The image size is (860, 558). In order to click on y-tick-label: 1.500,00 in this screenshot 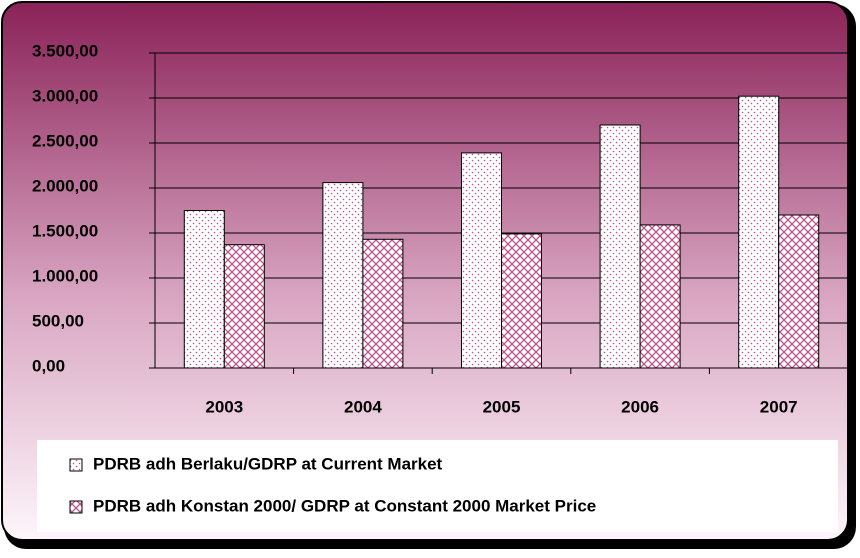, I will do `click(65, 230)`.